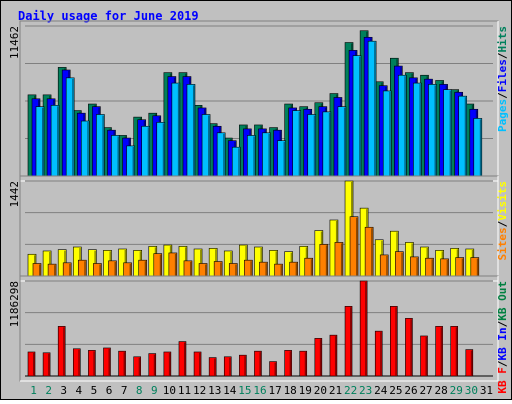 This screenshot has width=512, height=404. I want to click on legend-entry: Files, so click(502, 75).